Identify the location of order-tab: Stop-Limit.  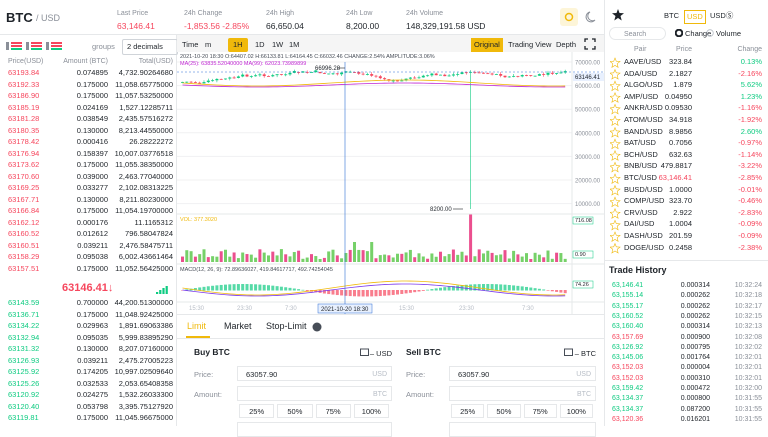
(286, 326).